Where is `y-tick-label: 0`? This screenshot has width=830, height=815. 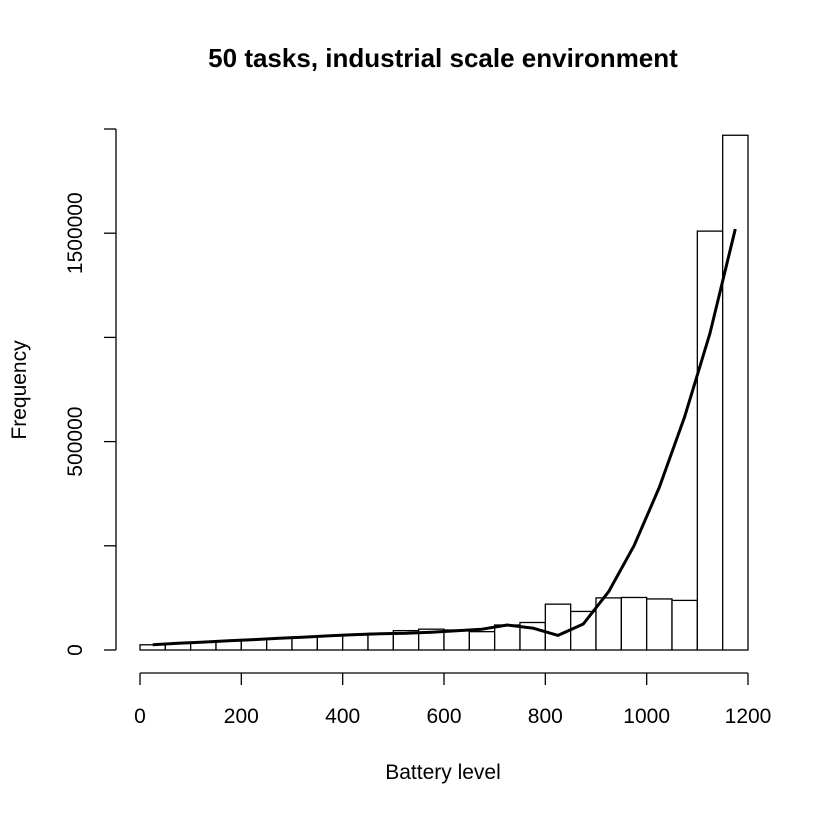
y-tick-label: 0 is located at coordinates (75, 650).